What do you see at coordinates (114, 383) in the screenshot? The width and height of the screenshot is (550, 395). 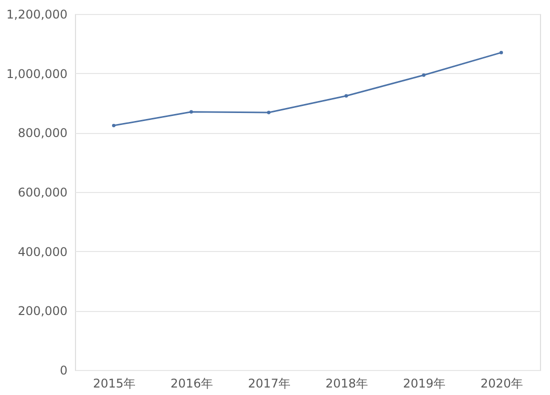 I see `x-tick-label: 2015年` at bounding box center [114, 383].